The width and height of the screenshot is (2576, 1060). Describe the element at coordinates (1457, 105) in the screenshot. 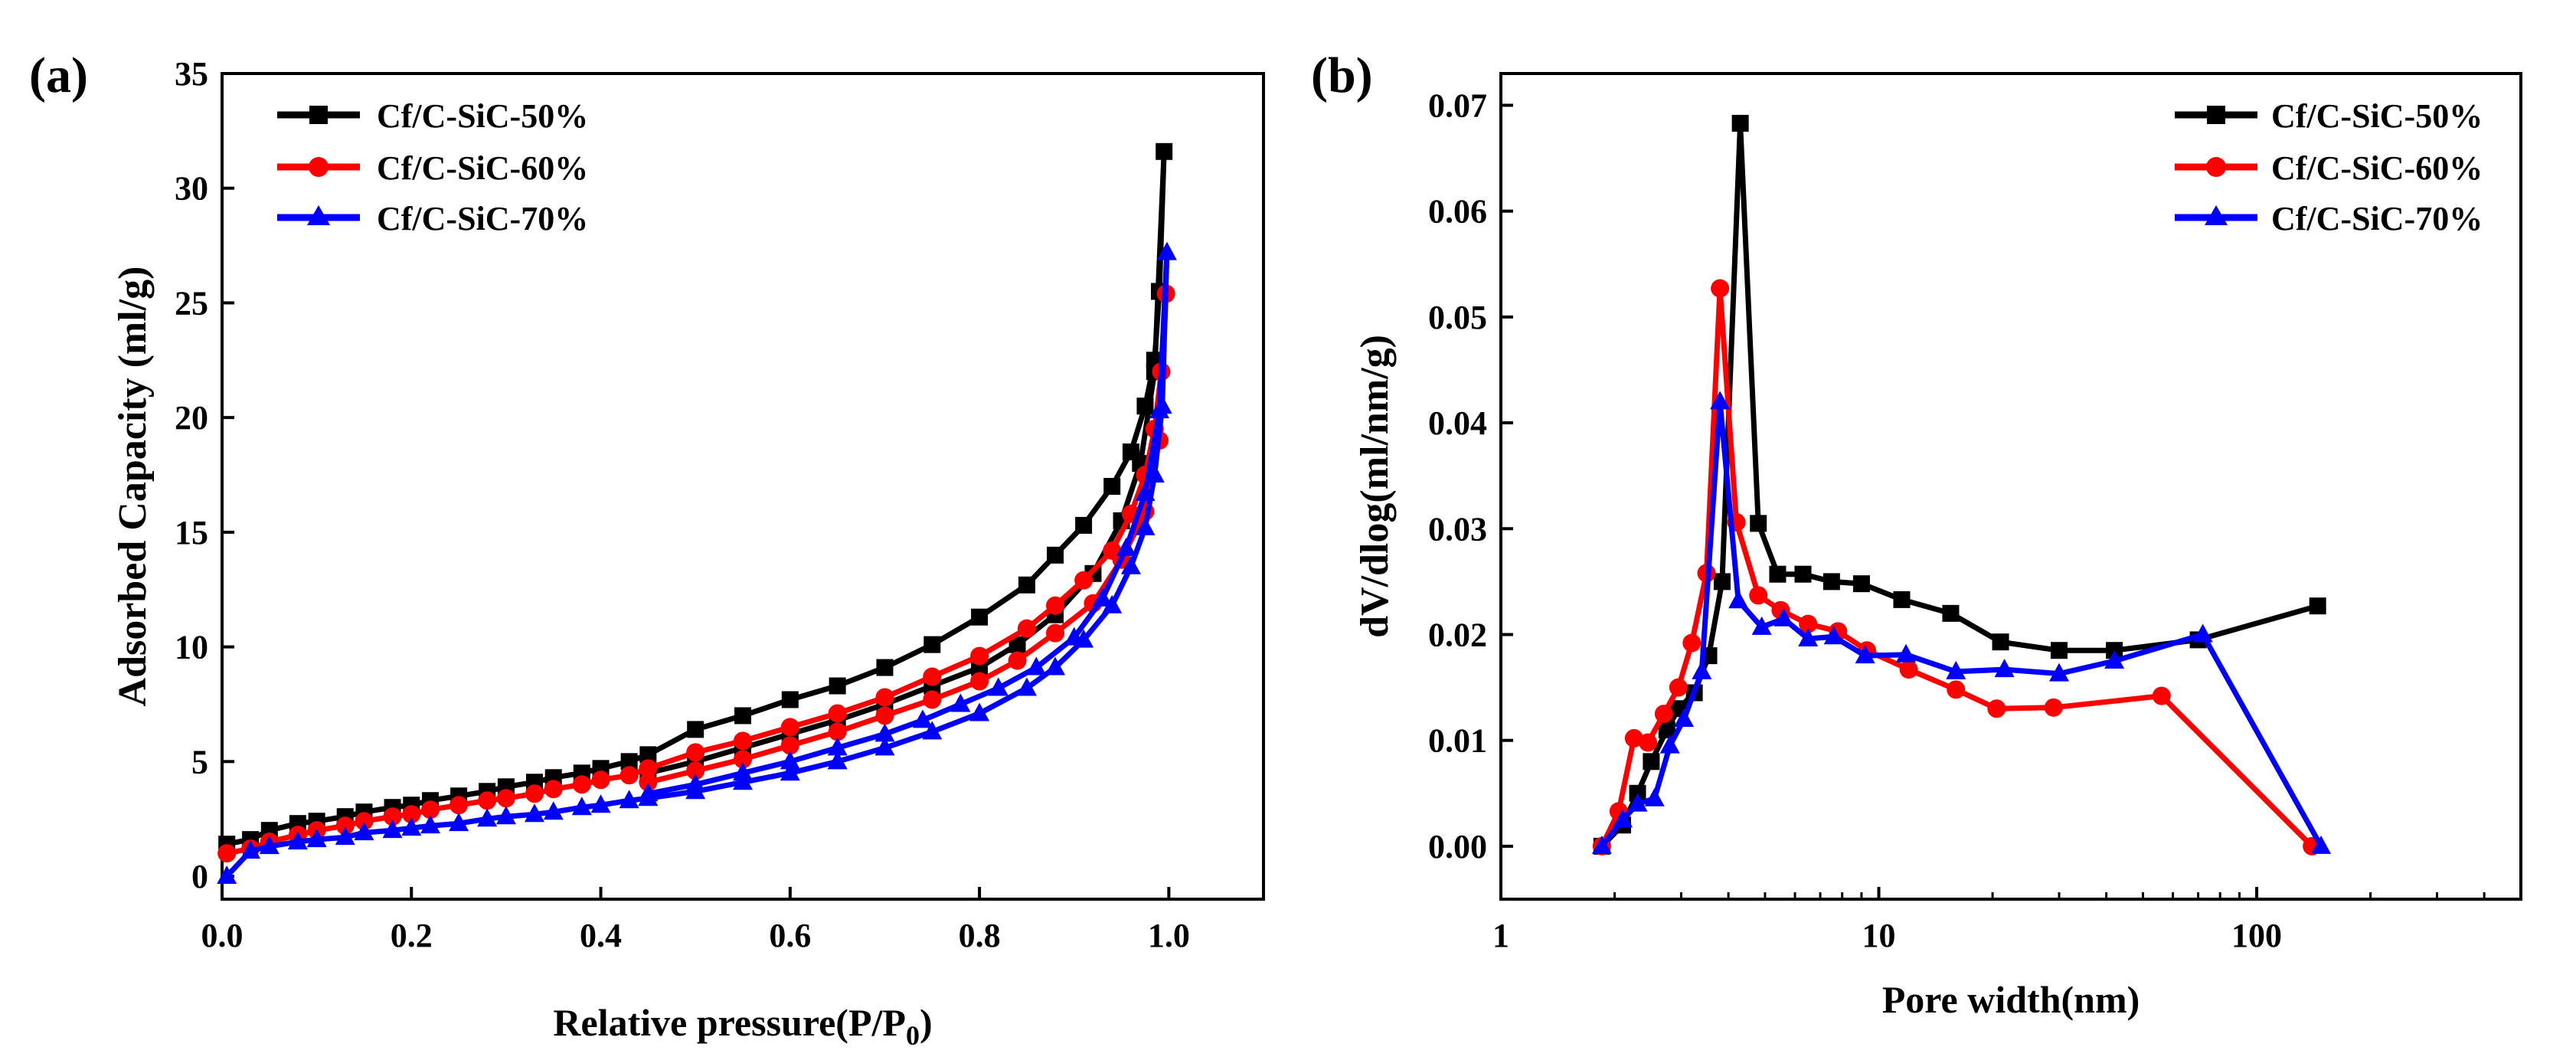

I see `panel-b-y-tick-label: 0.07` at that location.